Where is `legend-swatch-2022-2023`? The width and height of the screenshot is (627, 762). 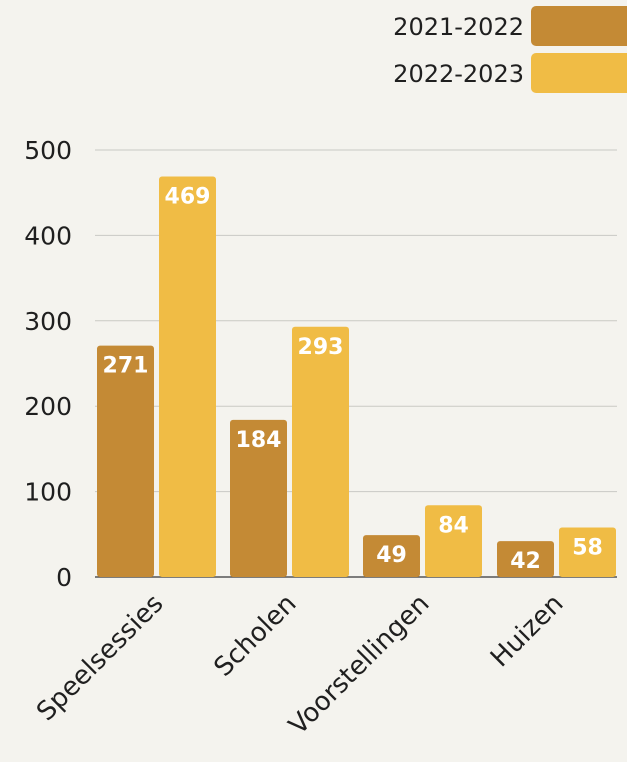
legend-swatch-2022-2023 is located at coordinates (579, 73).